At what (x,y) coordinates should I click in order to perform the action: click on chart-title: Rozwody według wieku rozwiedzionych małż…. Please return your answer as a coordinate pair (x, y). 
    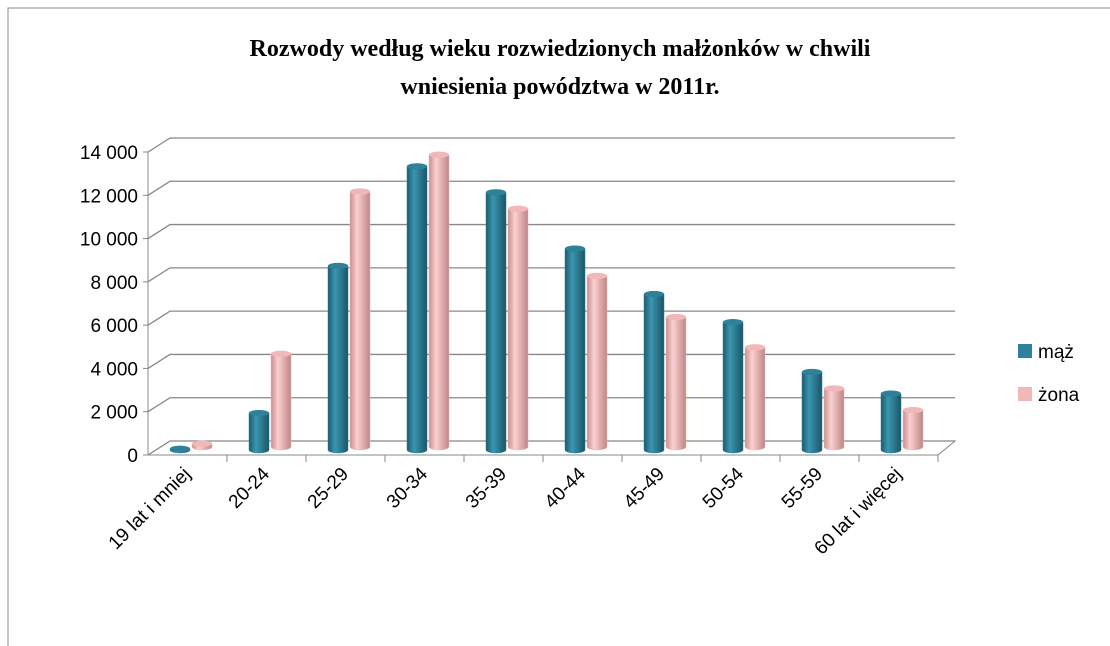
    Looking at the image, I should click on (560, 49).